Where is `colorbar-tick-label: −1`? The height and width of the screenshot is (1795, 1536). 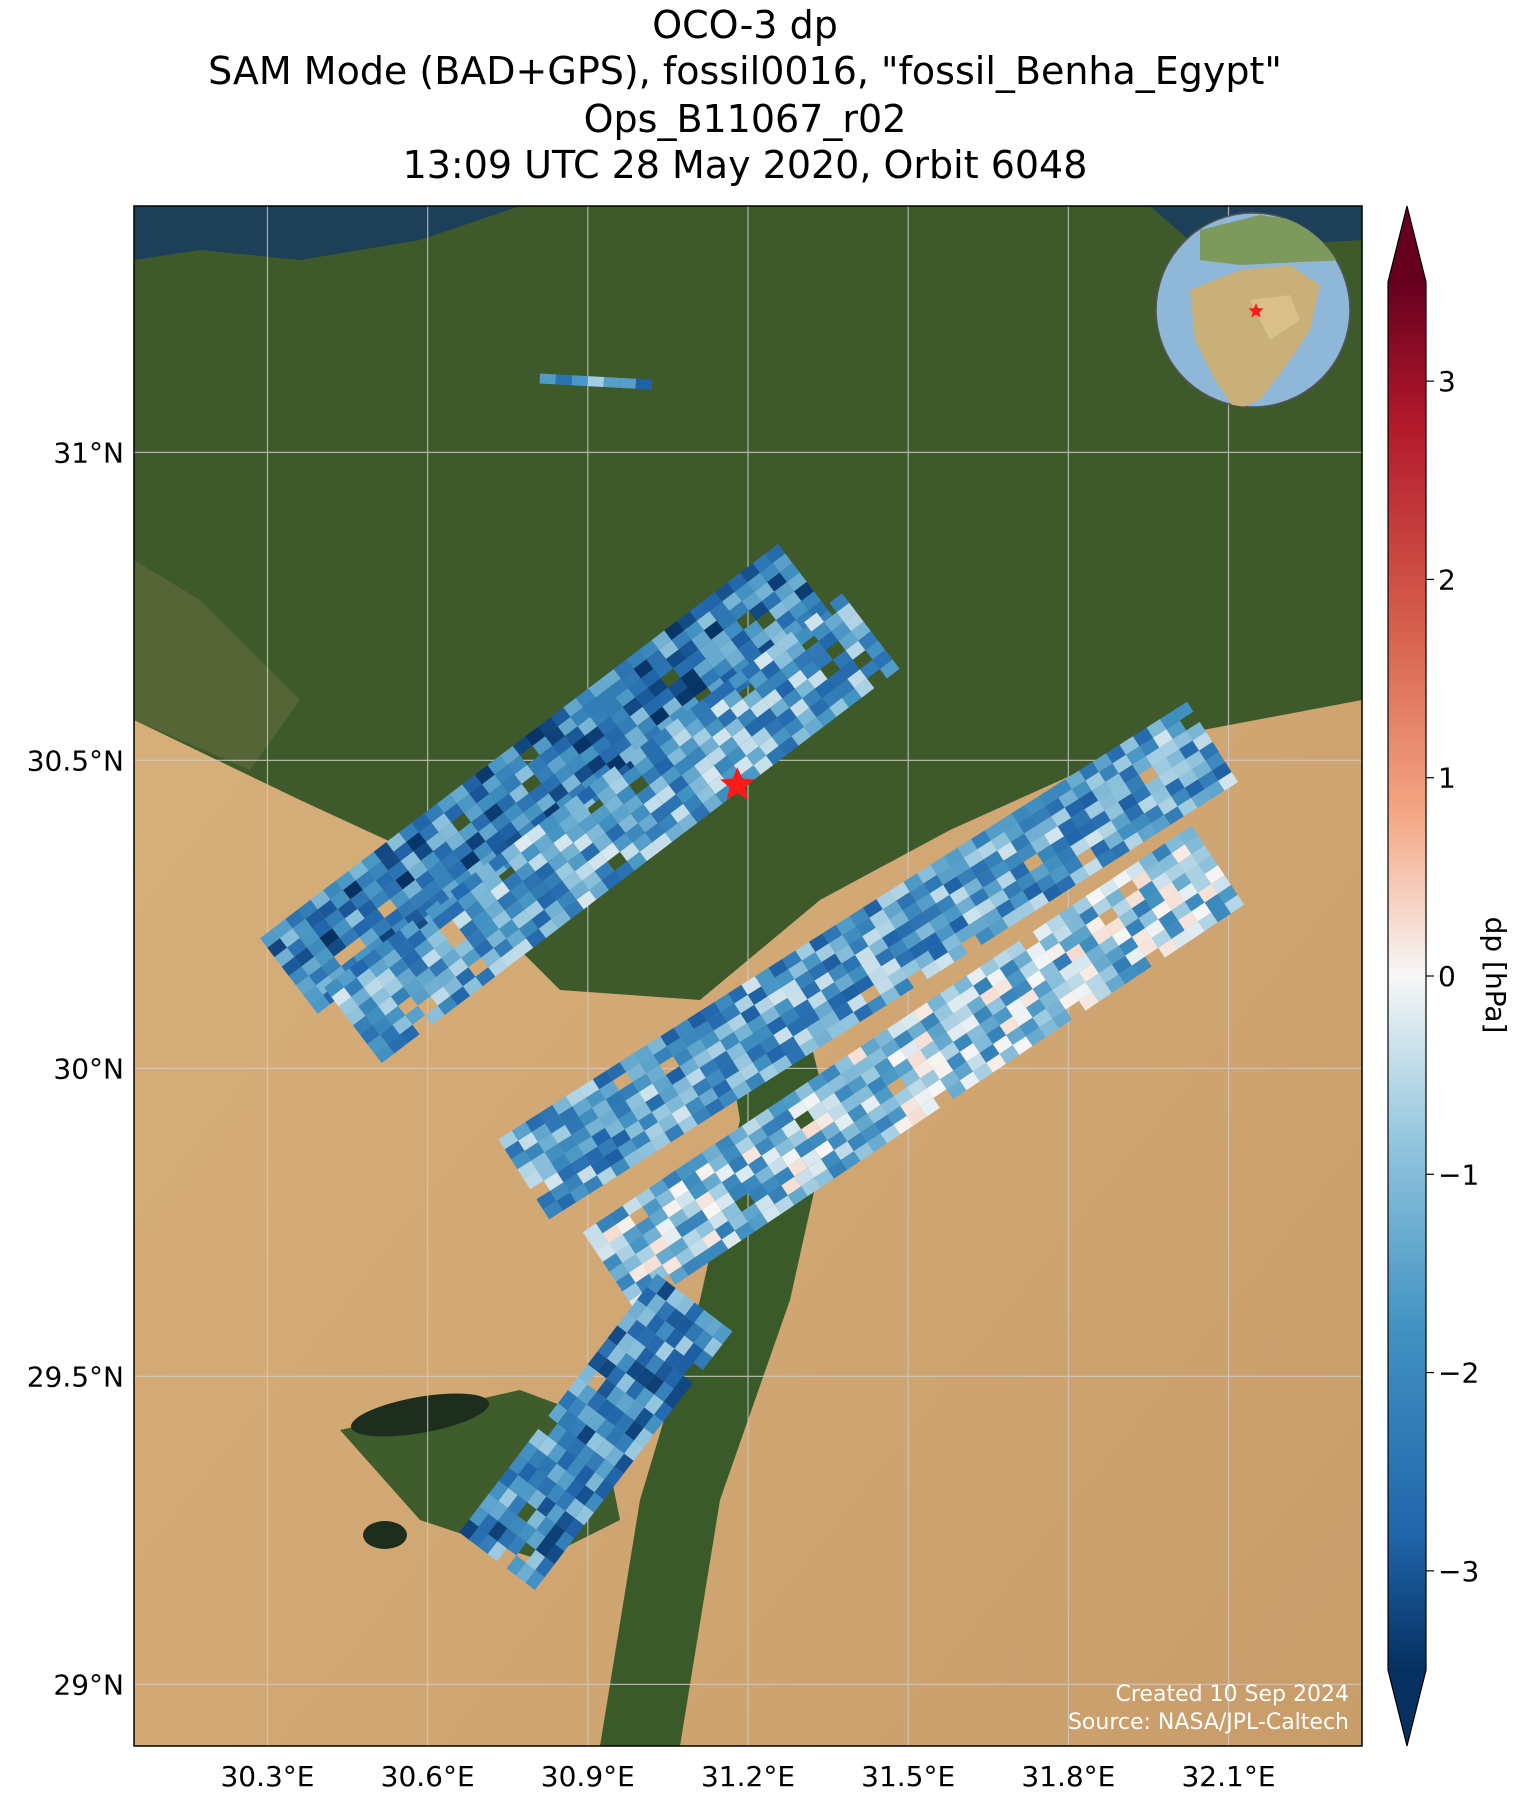
colorbar-tick-label: −1 is located at coordinates (1458, 1174).